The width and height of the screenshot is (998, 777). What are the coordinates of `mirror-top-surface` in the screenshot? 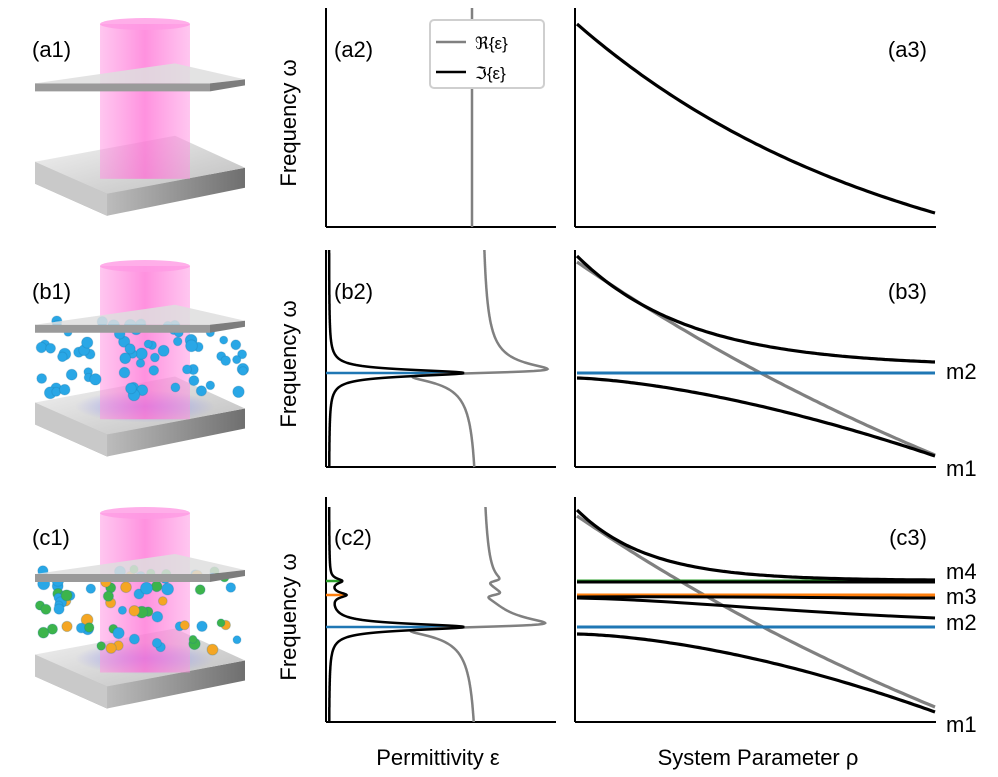 It's located at (140, 564).